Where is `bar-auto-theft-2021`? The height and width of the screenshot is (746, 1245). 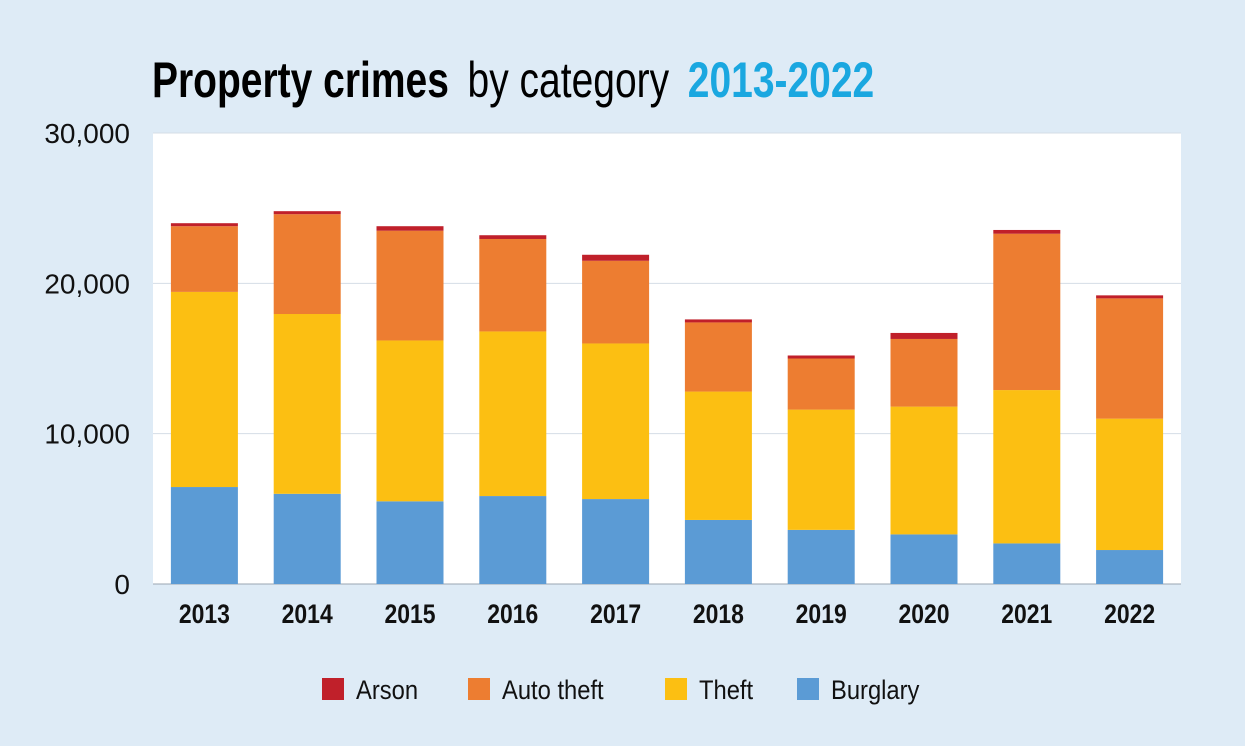 bar-auto-theft-2021 is located at coordinates (1027, 312).